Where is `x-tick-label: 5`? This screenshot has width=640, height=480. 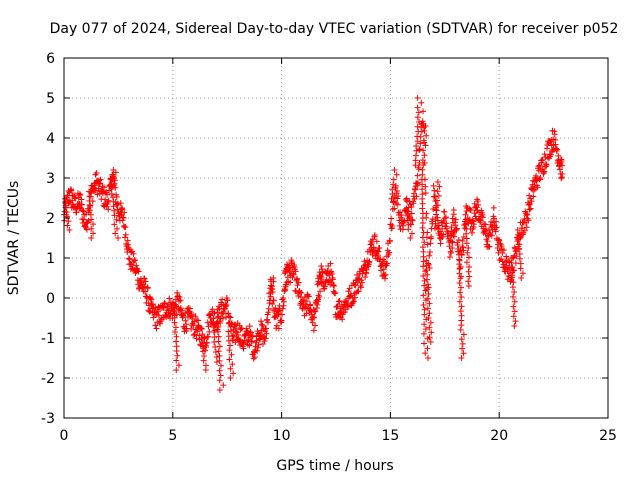
x-tick-label: 5 is located at coordinates (172, 436).